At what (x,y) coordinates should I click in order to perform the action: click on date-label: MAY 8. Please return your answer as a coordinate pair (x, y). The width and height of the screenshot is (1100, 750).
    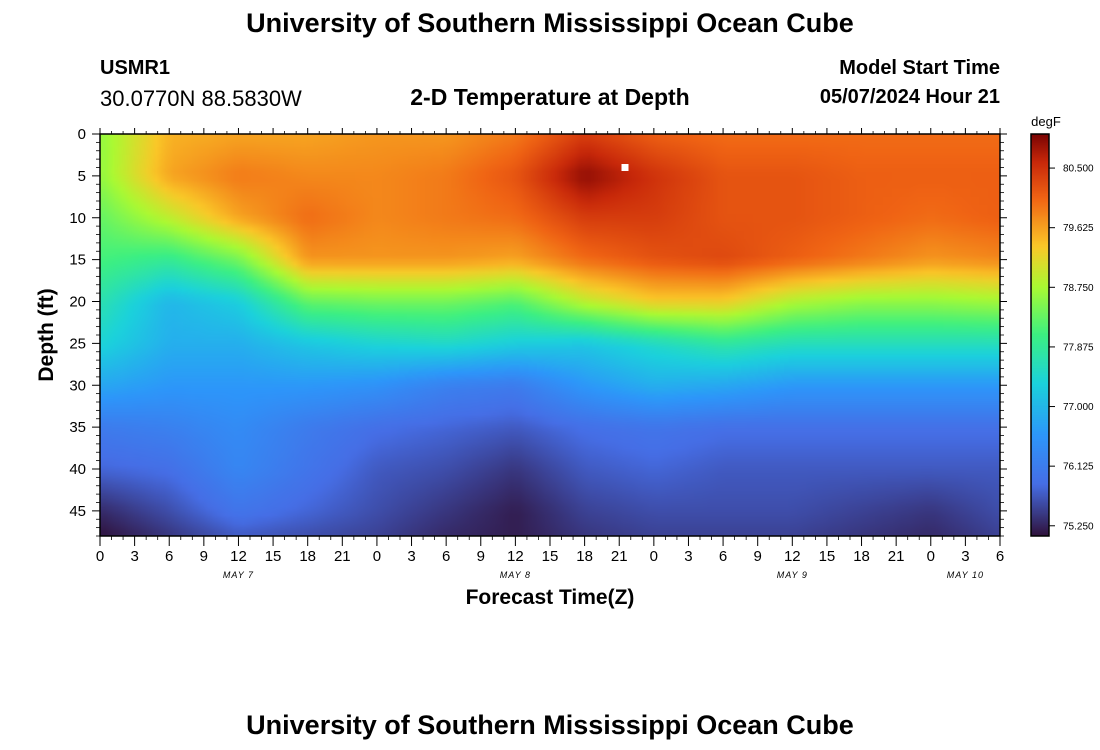
    Looking at the image, I should click on (515, 575).